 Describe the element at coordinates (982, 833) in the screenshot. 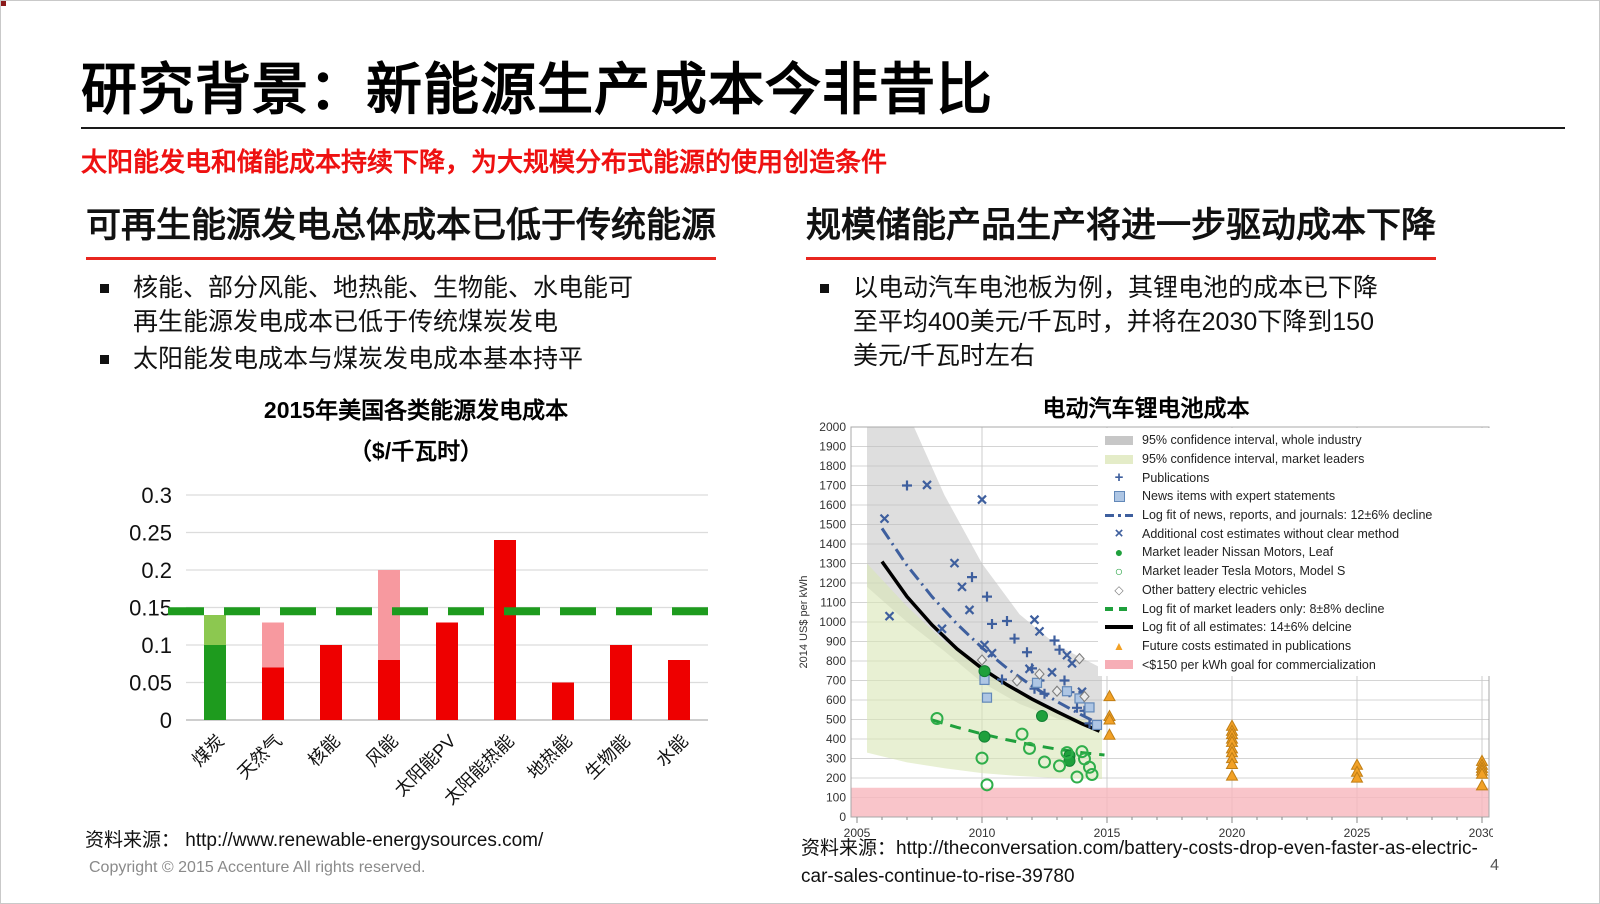

I see `svg-text: 2010` at that location.